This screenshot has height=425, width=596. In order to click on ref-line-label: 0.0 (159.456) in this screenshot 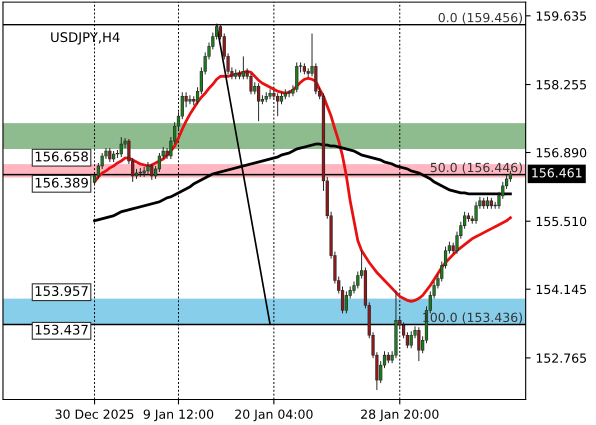, I will do `click(480, 18)`.